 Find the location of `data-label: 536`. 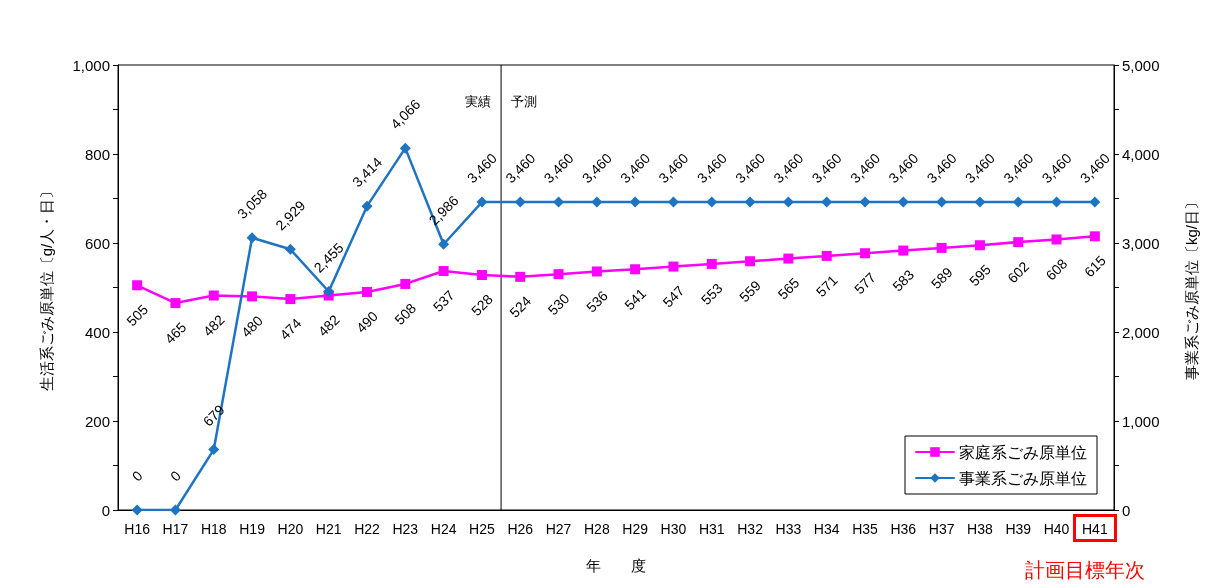

data-label: 536 is located at coordinates (596, 301).